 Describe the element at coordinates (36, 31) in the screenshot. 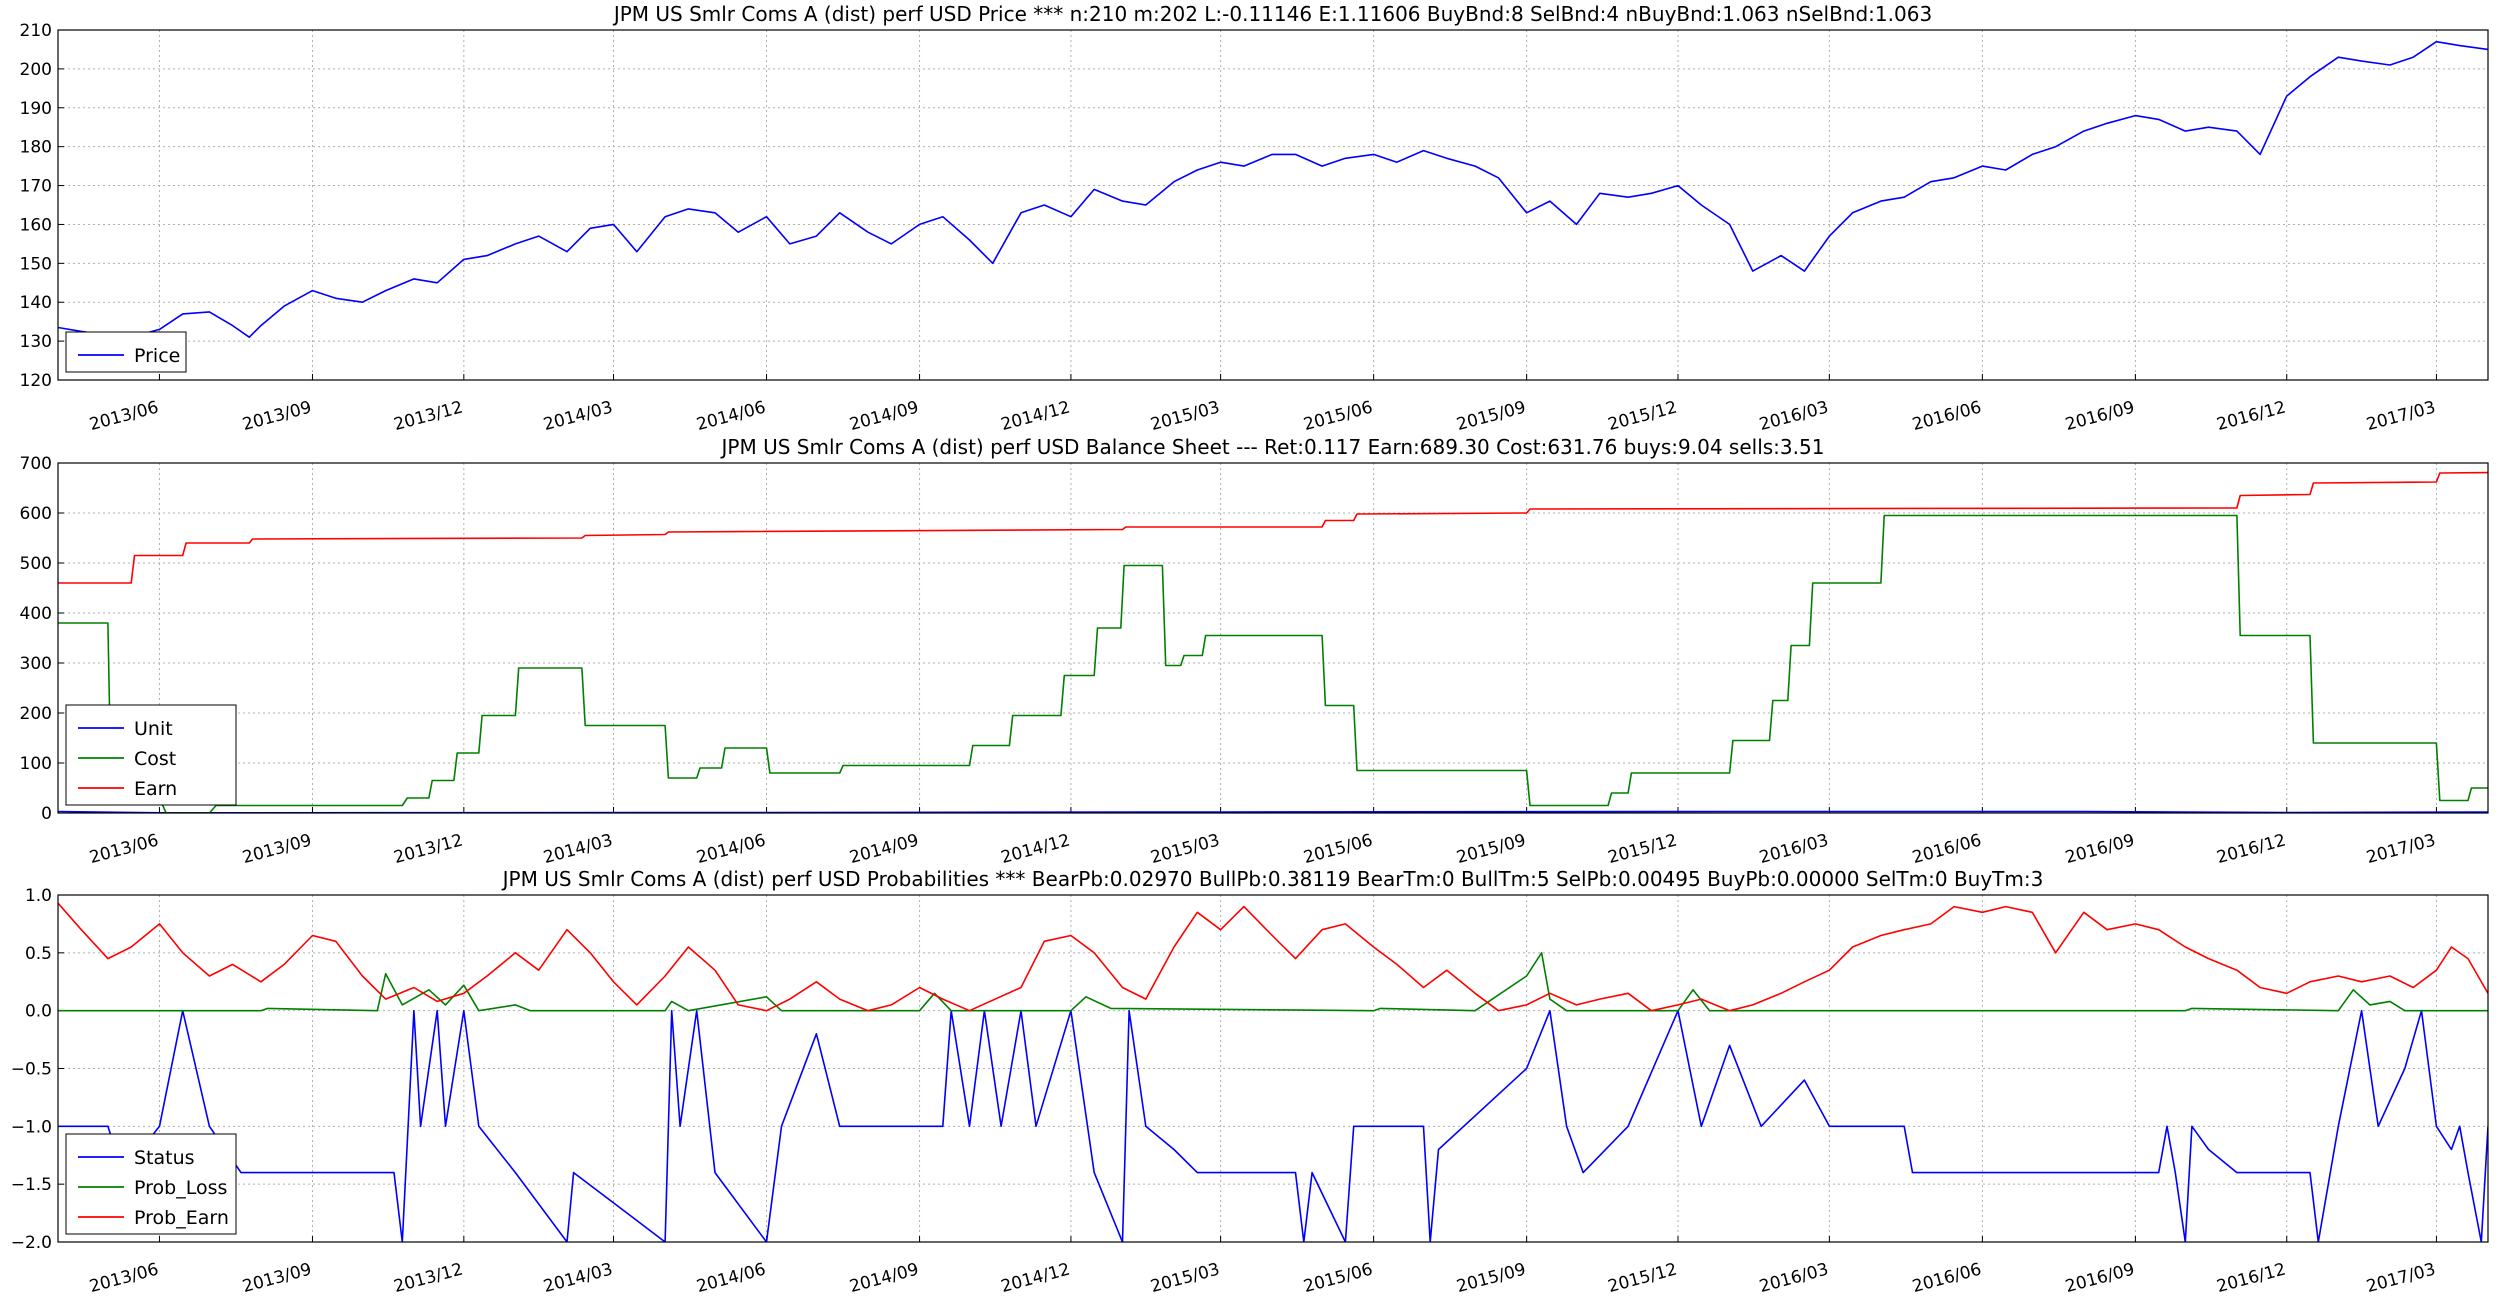

I see `y-tick-label: 210` at that location.